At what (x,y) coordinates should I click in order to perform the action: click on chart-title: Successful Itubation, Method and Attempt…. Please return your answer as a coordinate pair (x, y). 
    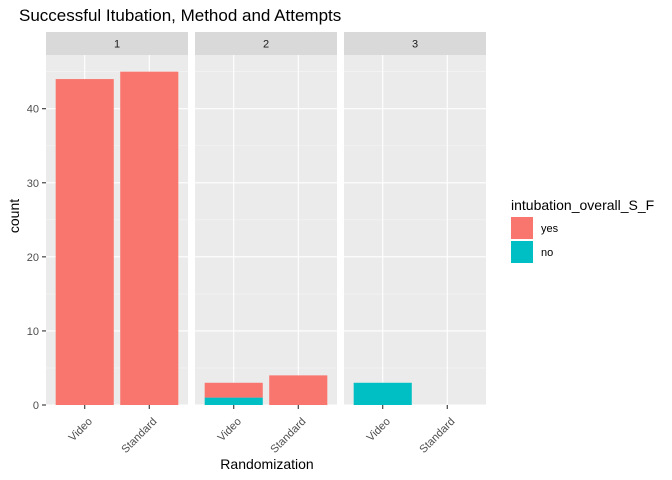
    Looking at the image, I should click on (180, 15).